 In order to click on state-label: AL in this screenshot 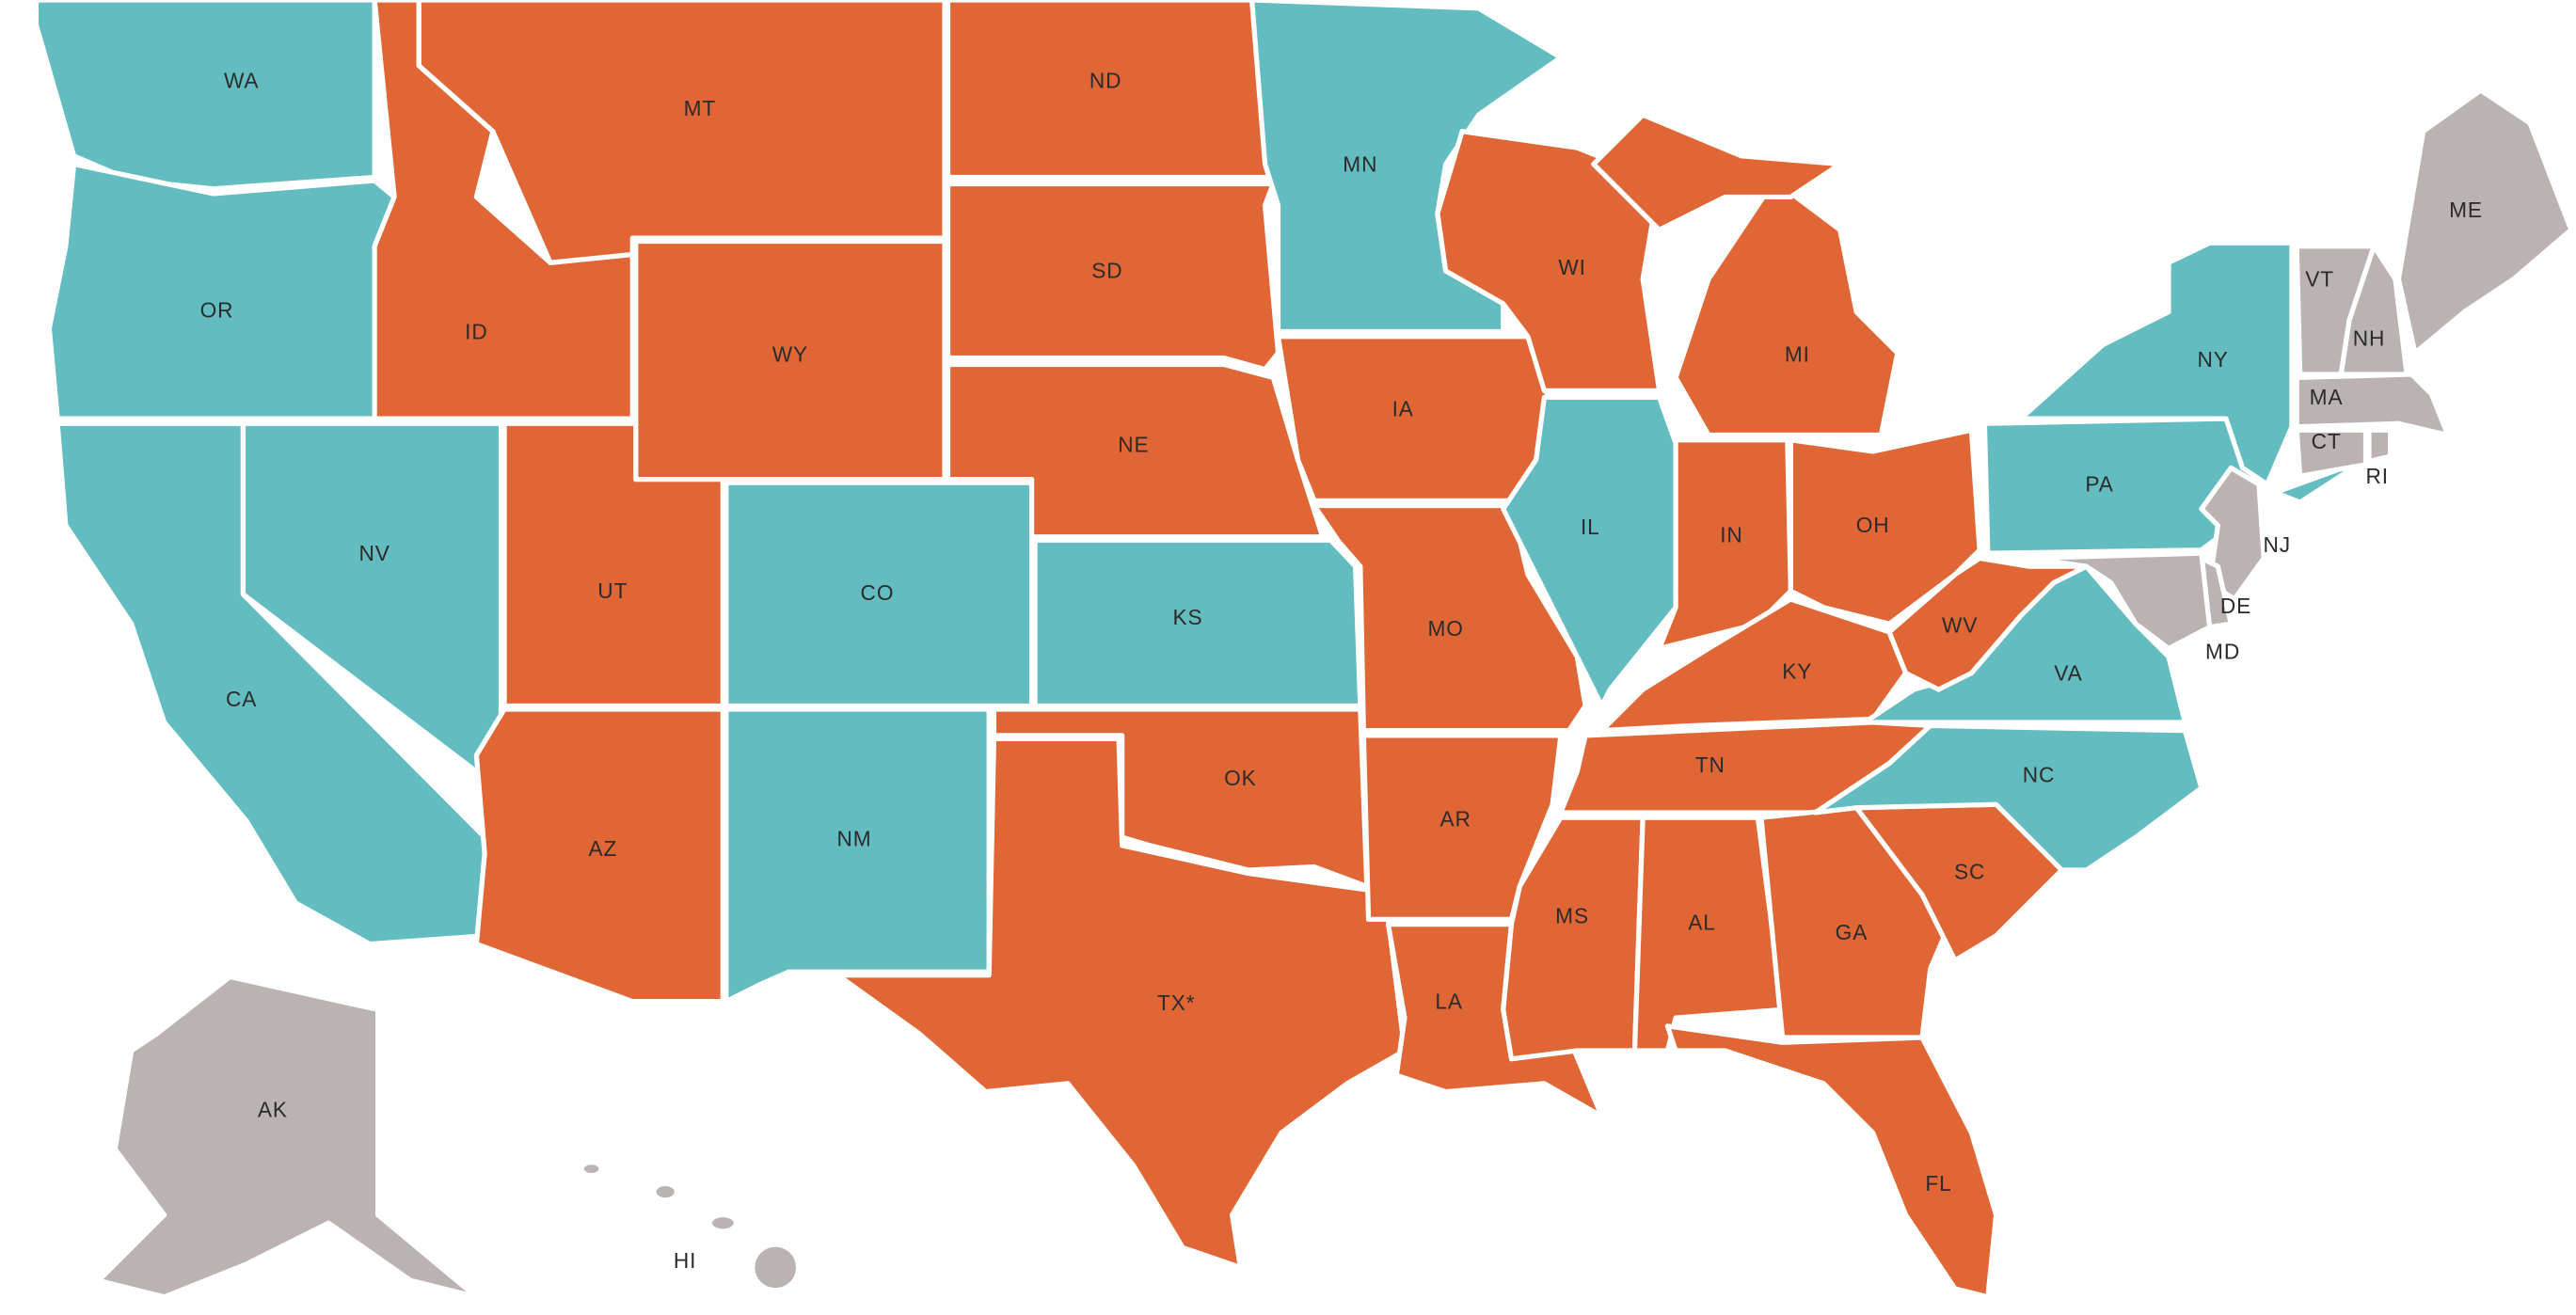, I will do `click(1702, 923)`.